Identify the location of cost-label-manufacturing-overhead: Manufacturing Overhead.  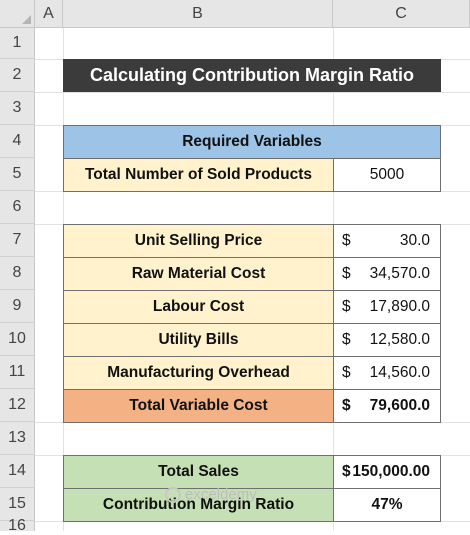
(198, 373).